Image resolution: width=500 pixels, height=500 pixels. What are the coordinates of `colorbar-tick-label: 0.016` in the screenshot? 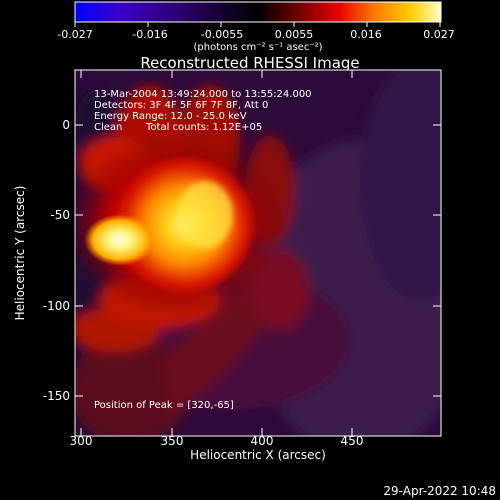 It's located at (366, 34).